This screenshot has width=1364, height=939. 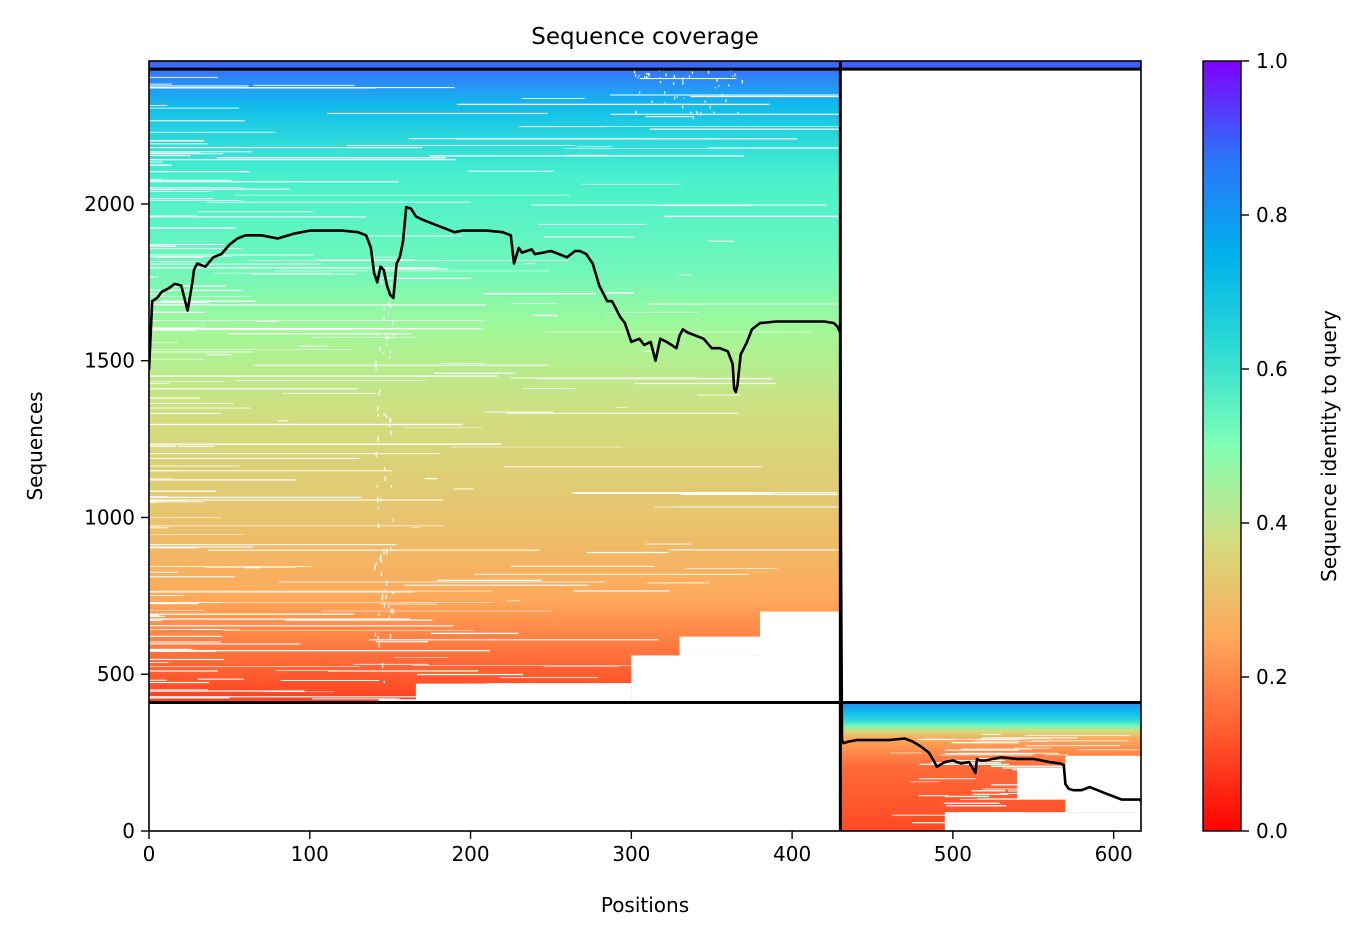 I want to click on x-tick-label: 100, so click(x=310, y=854).